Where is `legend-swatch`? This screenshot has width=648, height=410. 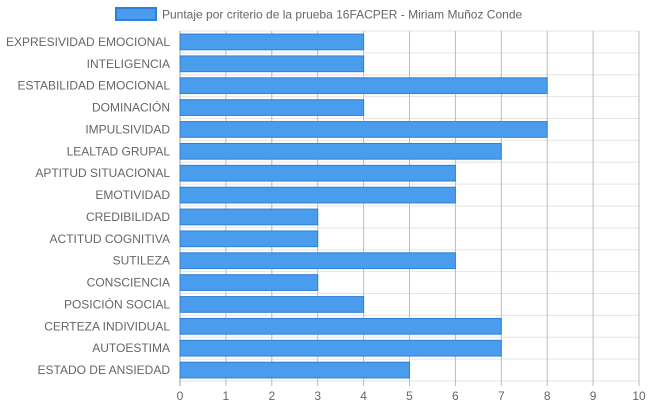 legend-swatch is located at coordinates (136, 14).